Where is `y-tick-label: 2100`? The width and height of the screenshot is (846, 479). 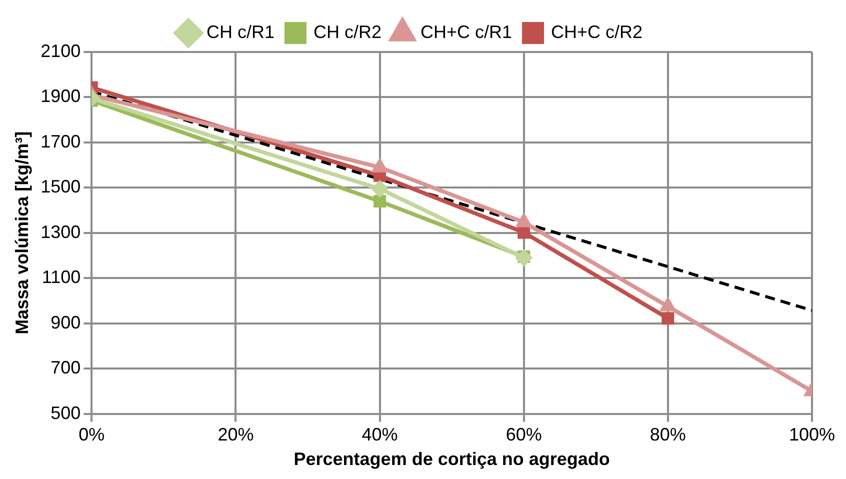 y-tick-label: 2100 is located at coordinates (60, 50).